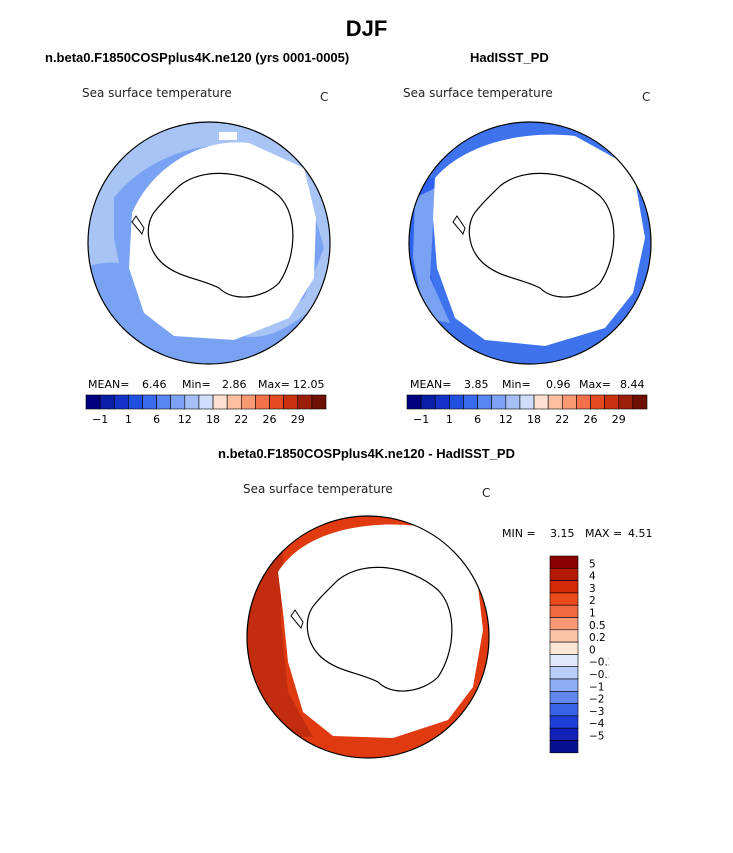 This screenshot has height=853, width=733. I want to click on panel3-diff-dark, so click(280, 644).